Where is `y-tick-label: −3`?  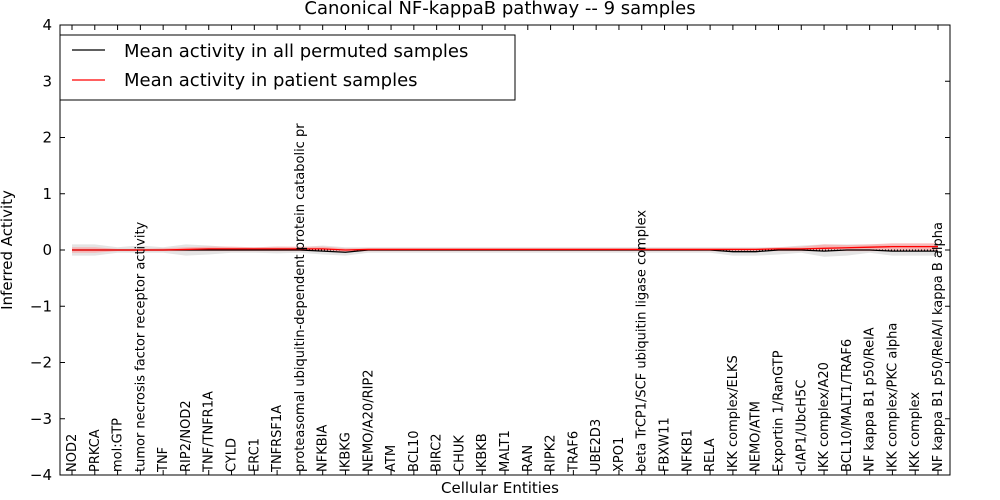 y-tick-label: −3 is located at coordinates (41, 419).